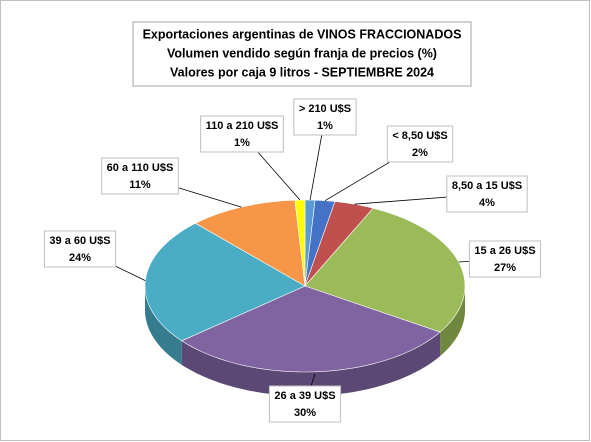 The width and height of the screenshot is (591, 442). What do you see at coordinates (504, 251) in the screenshot?
I see `data-label-name: 15 a 26 U$S` at bounding box center [504, 251].